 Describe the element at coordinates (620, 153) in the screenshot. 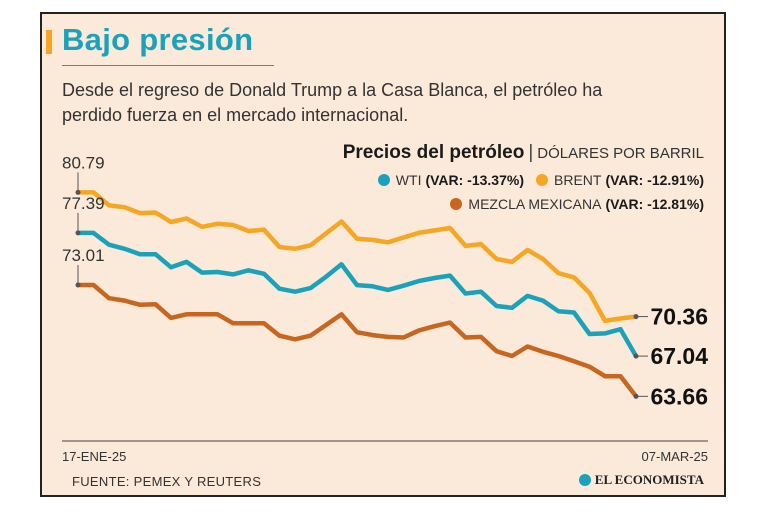

I see `chart-unit: DÓLARES POR BARRIL` at that location.